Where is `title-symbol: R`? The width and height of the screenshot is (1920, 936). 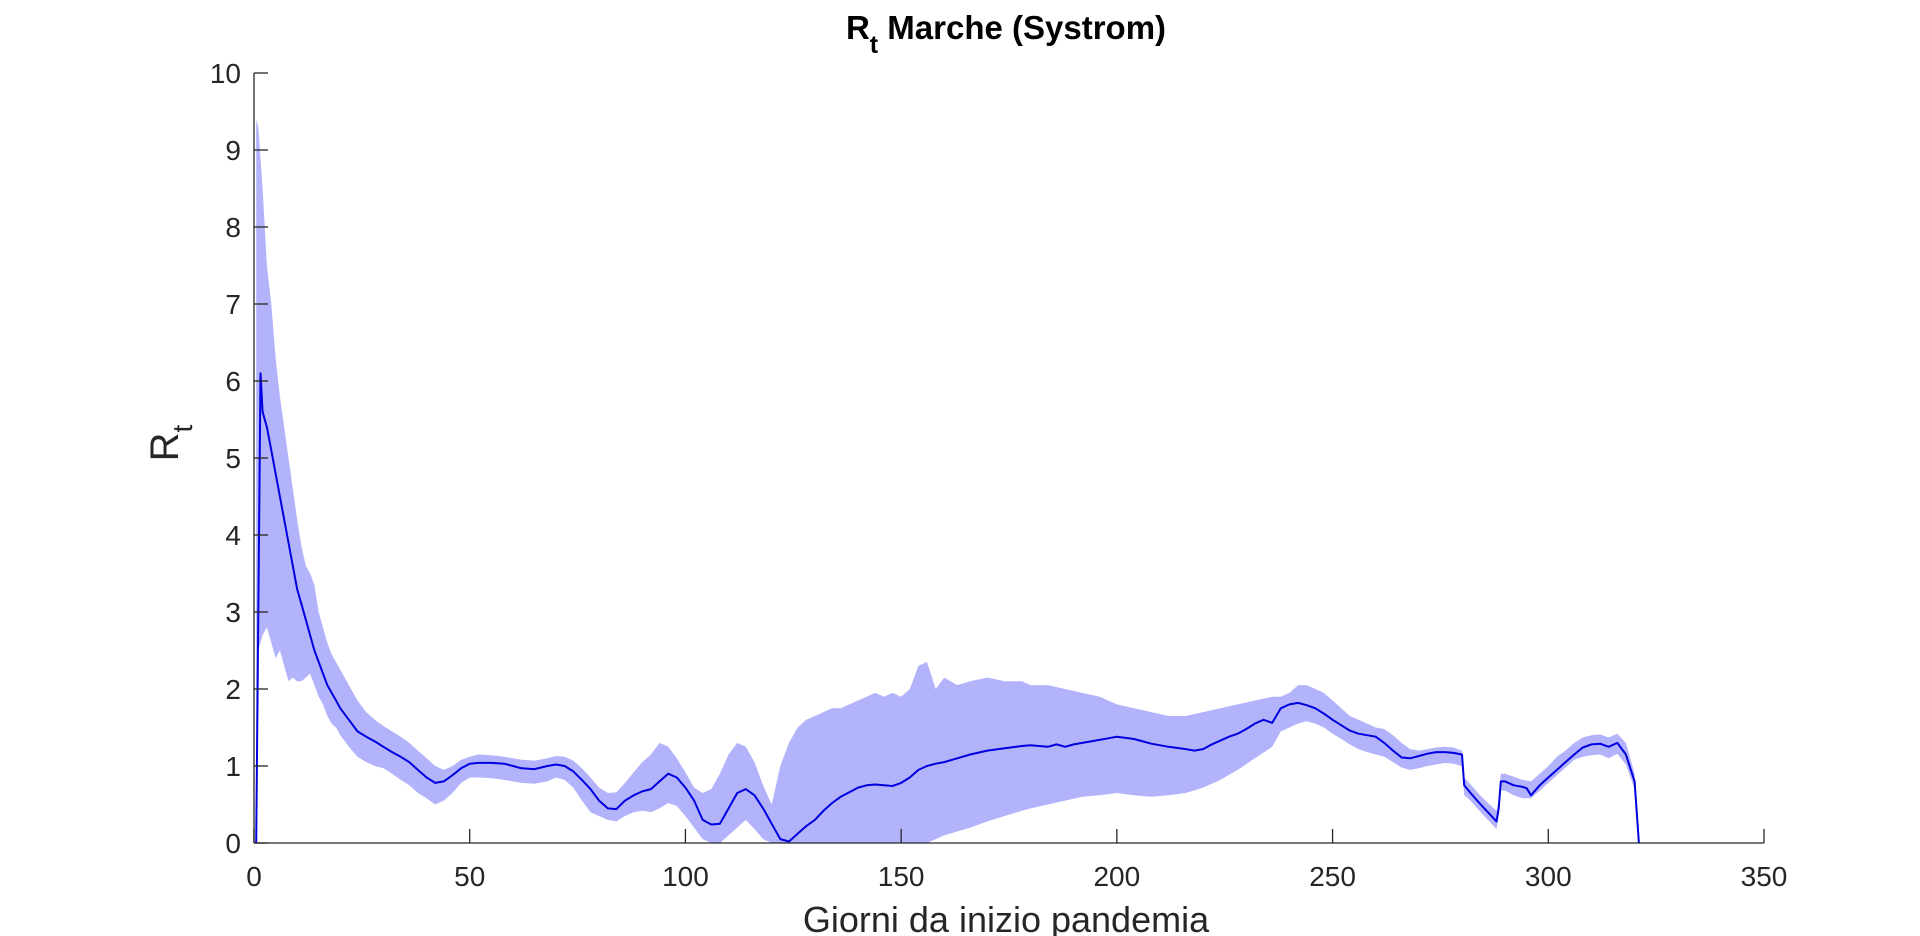
title-symbol: R is located at coordinates (858, 27).